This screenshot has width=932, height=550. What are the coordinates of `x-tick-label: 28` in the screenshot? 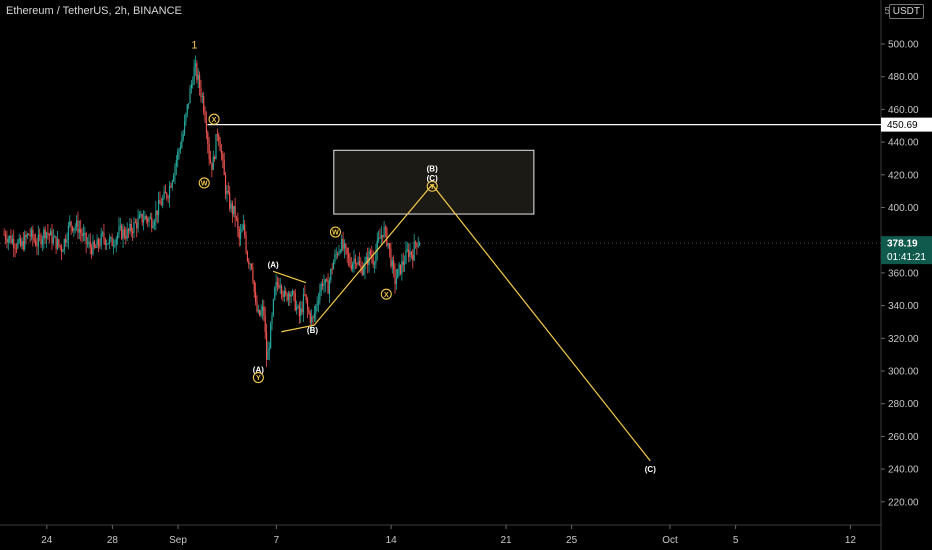 It's located at (113, 540).